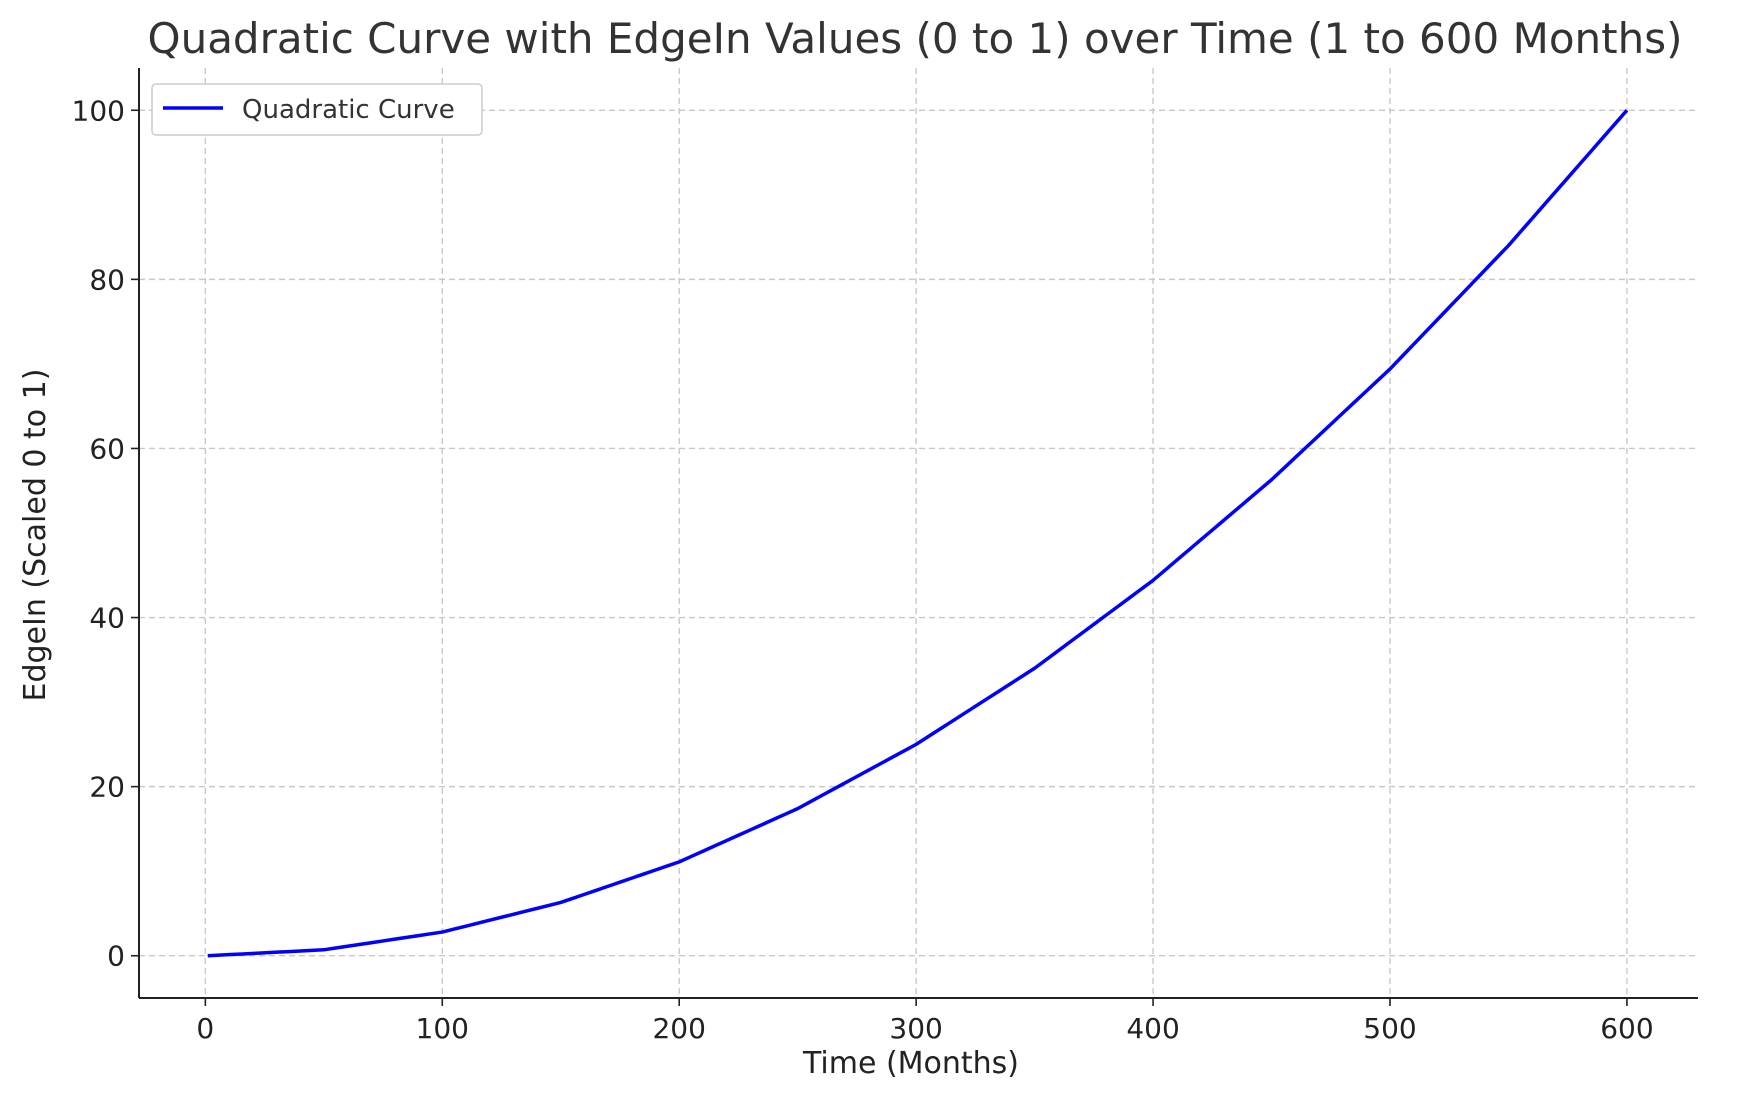  Describe the element at coordinates (205, 1028) in the screenshot. I see `x-tick-label: 0` at that location.